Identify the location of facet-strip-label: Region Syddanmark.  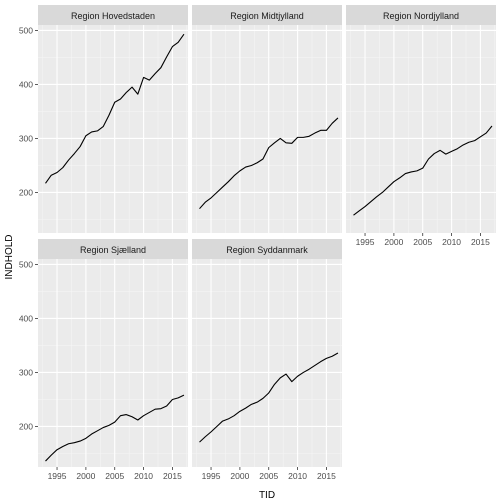
(267, 250).